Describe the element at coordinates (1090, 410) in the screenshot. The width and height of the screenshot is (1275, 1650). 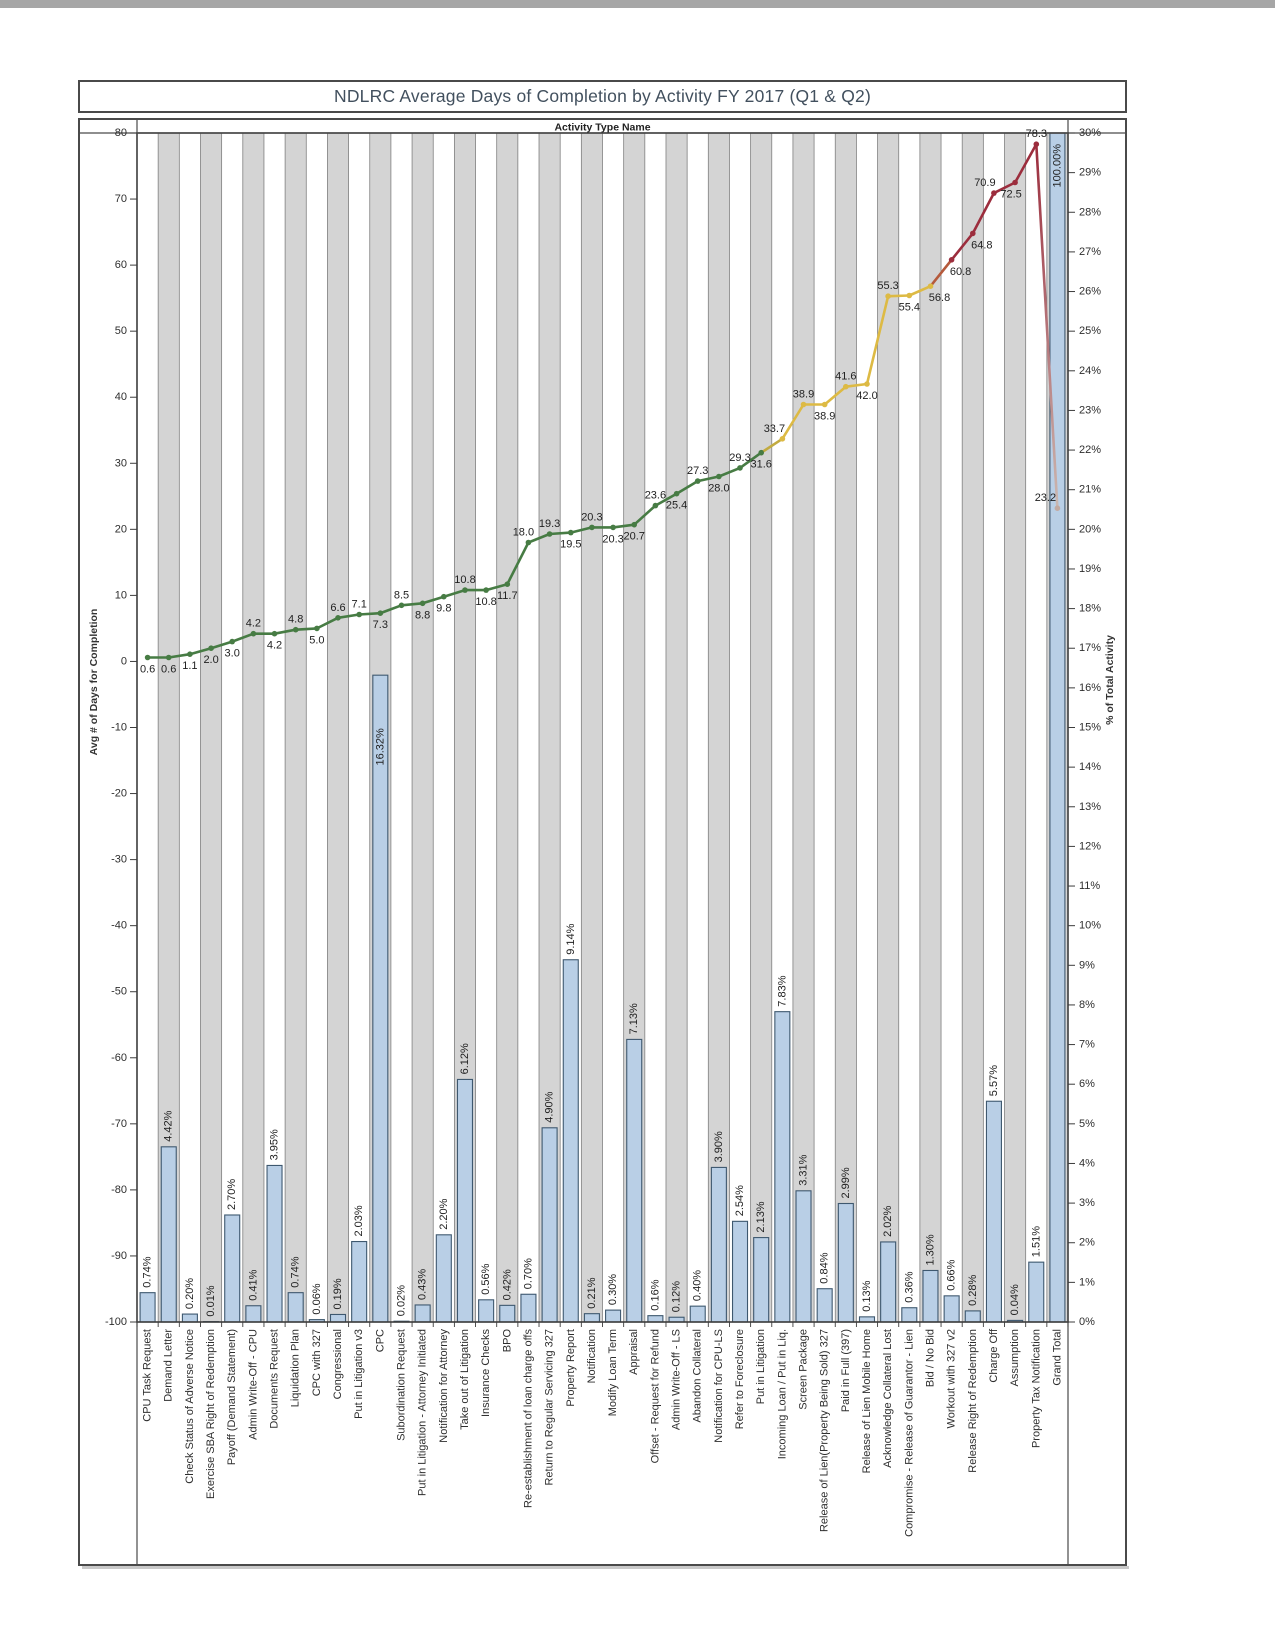
I see `right-axis-tick-label: 23%` at that location.